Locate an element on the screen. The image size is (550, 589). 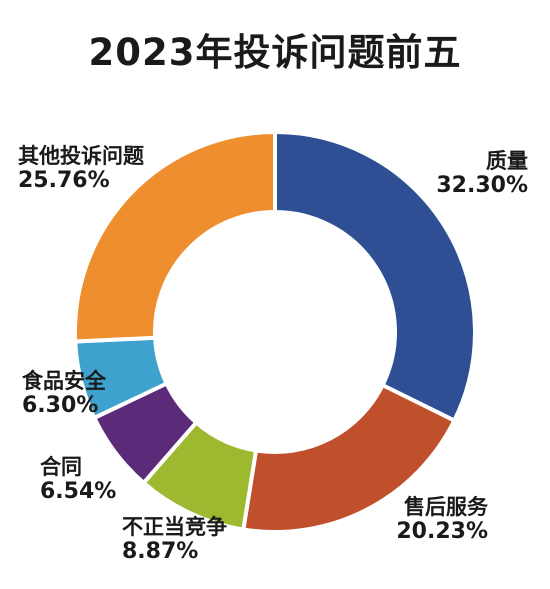
label-quality: 质量 32.30% is located at coordinates (482, 173).